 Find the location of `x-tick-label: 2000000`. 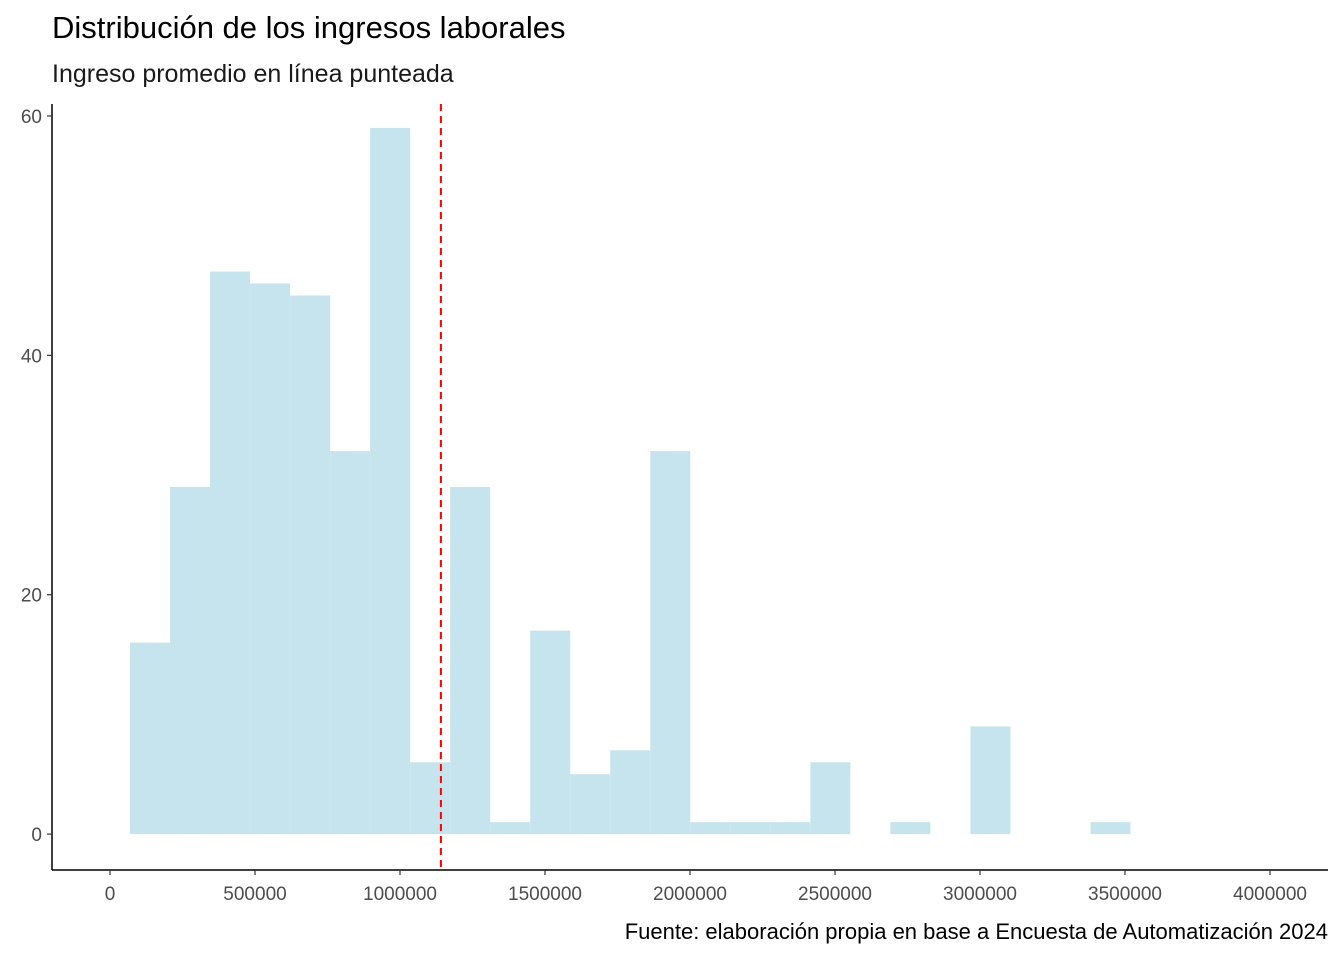

x-tick-label: 2000000 is located at coordinates (690, 894).